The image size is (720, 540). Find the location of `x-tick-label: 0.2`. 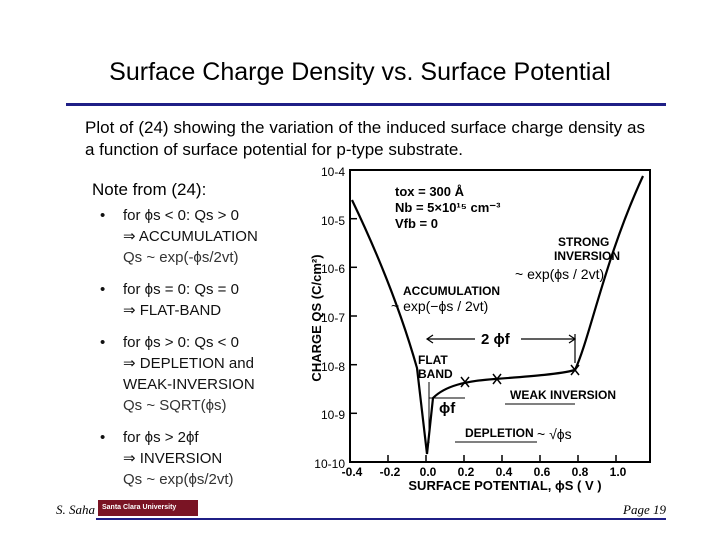

x-tick-label: 0.2 is located at coordinates (466, 472).